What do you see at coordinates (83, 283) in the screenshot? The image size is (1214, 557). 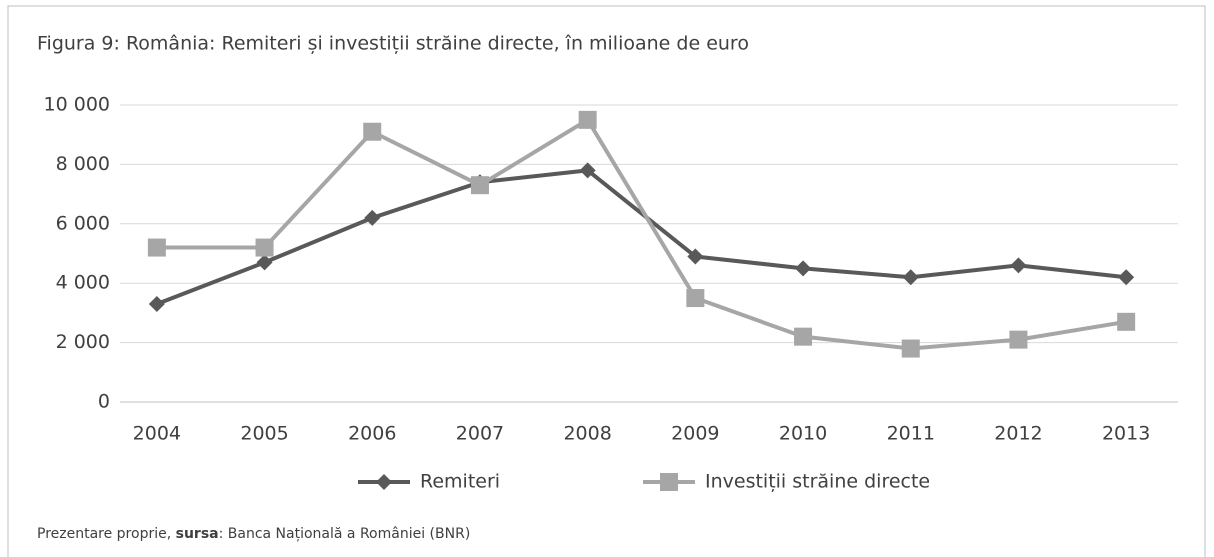 I see `y-tick-label: 4 000` at bounding box center [83, 283].